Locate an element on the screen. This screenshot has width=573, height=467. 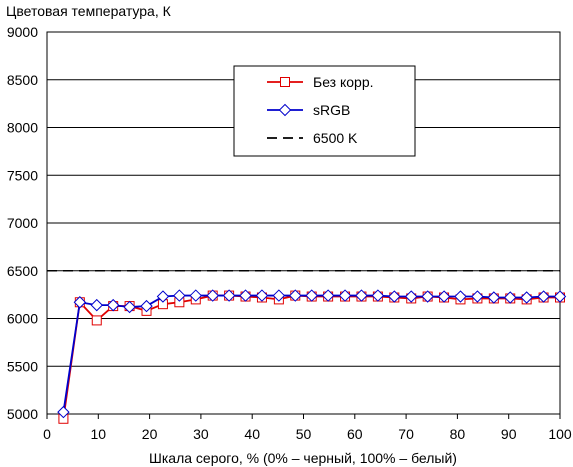
x-axis-tick-labels: 0 10 20 30 40 50 60 70 80 90 100 is located at coordinates (307, 428).